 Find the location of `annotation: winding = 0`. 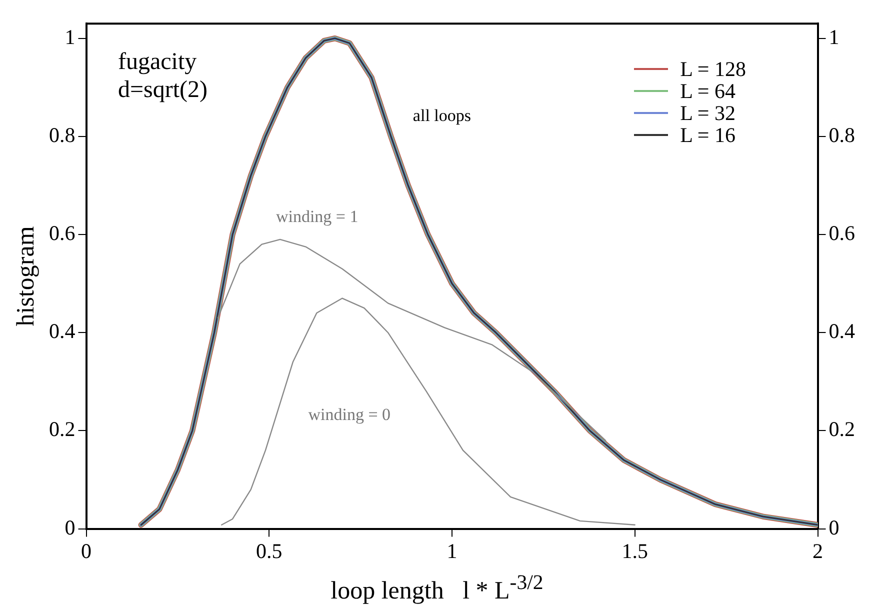

annotation: winding = 0 is located at coordinates (349, 414).